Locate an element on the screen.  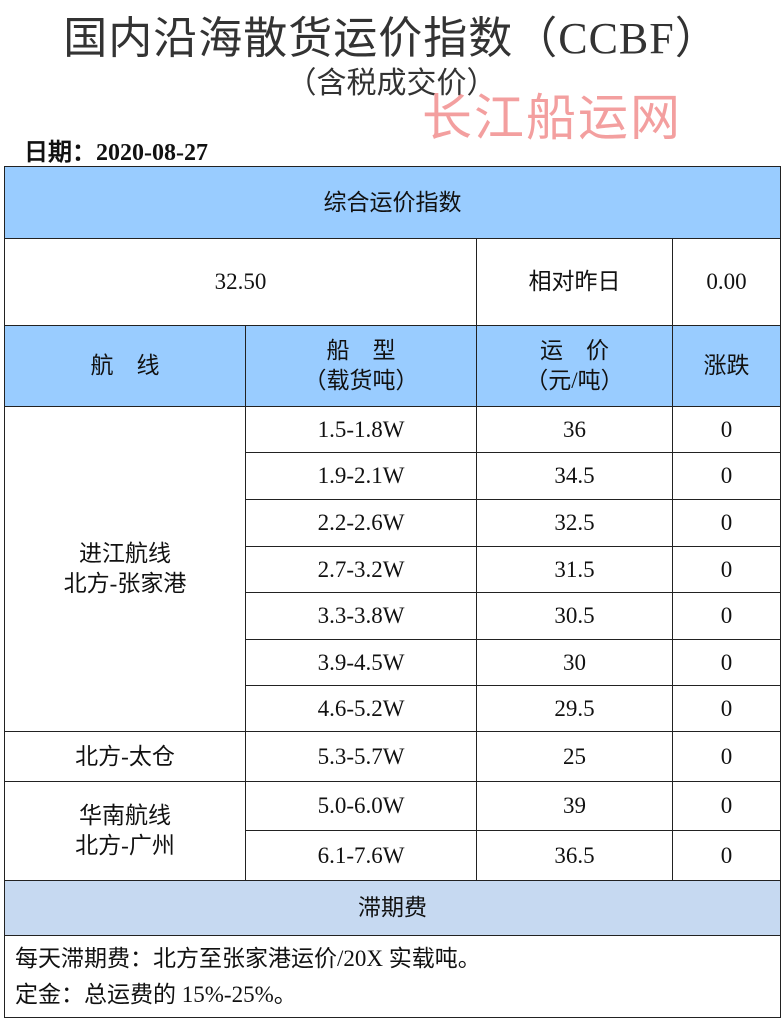
ship-type: 2.7-3.2W is located at coordinates (361, 569).